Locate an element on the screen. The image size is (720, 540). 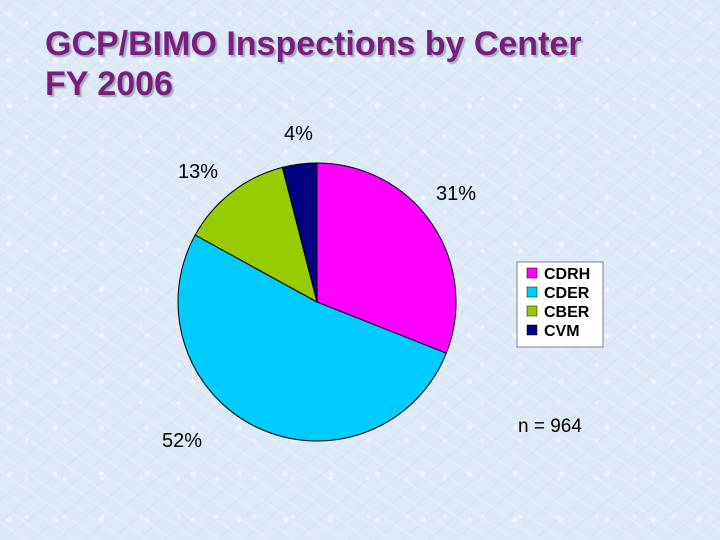
pie-label-cvm: 4% is located at coordinates (298, 134).